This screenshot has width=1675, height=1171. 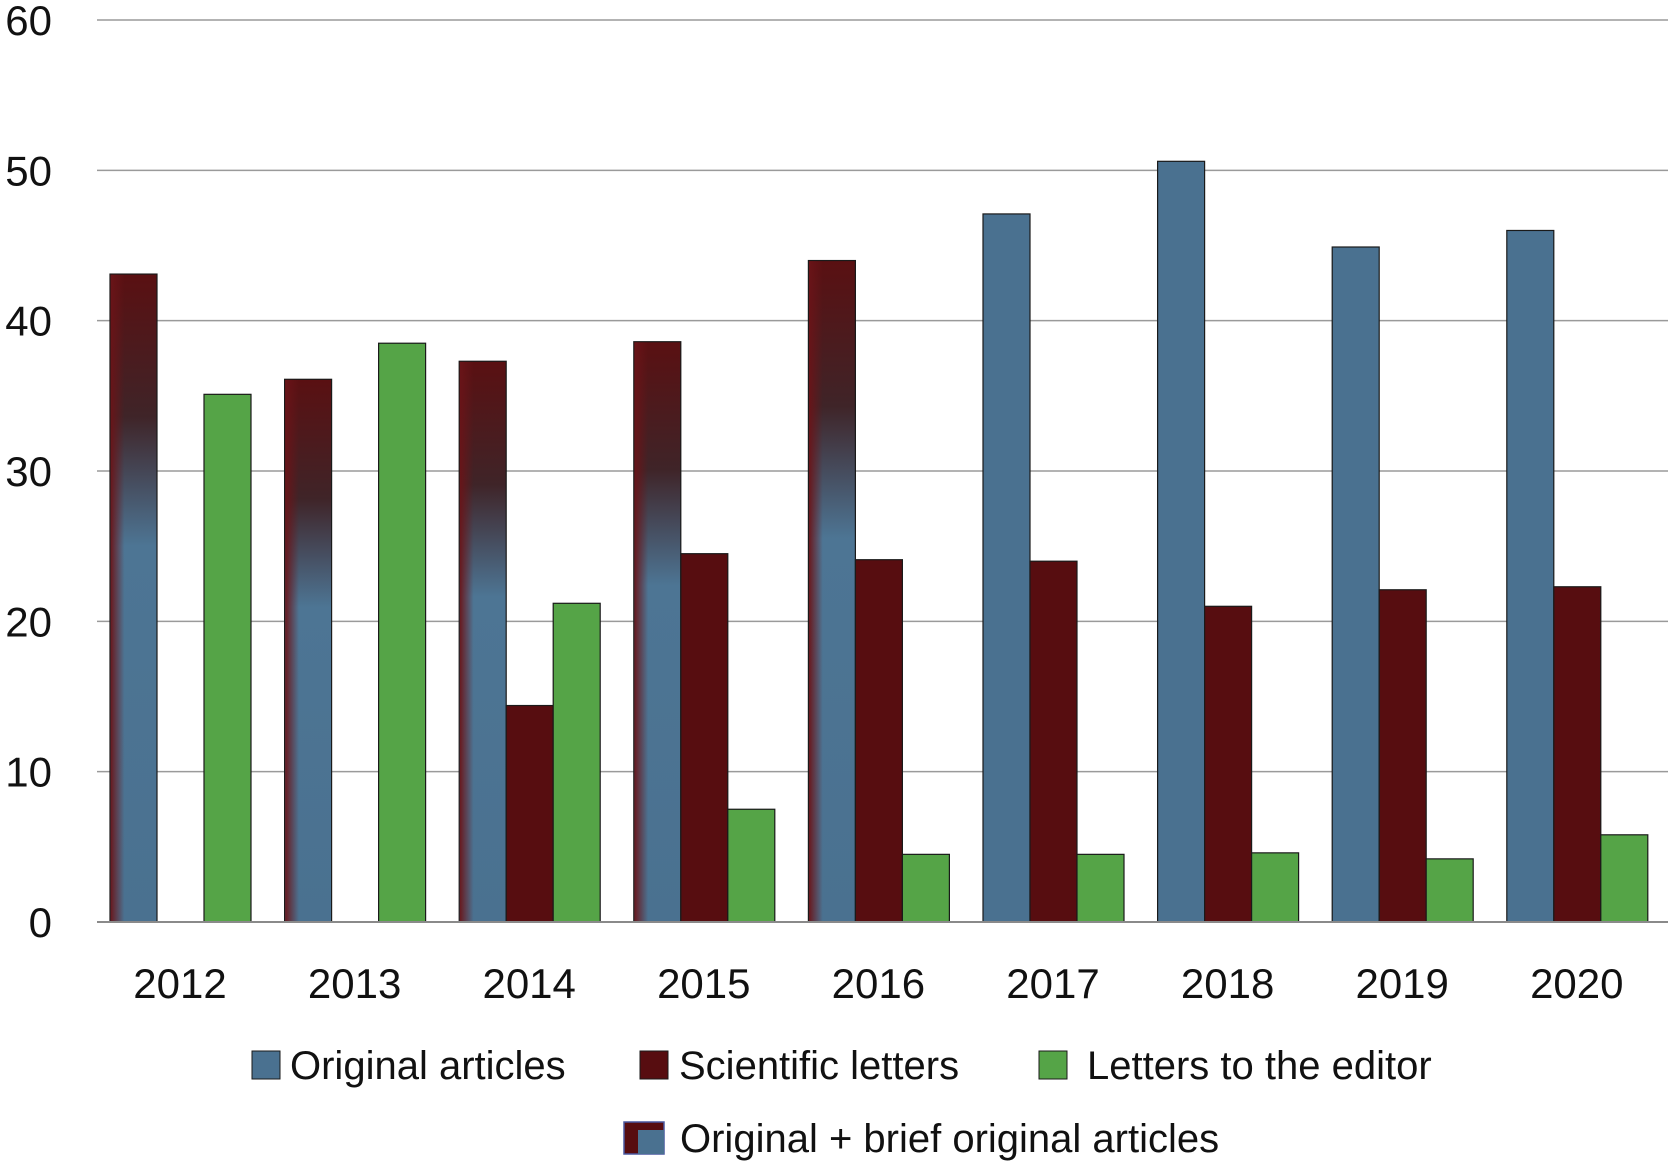 I want to click on x-tick-label: 2014, so click(x=528, y=983).